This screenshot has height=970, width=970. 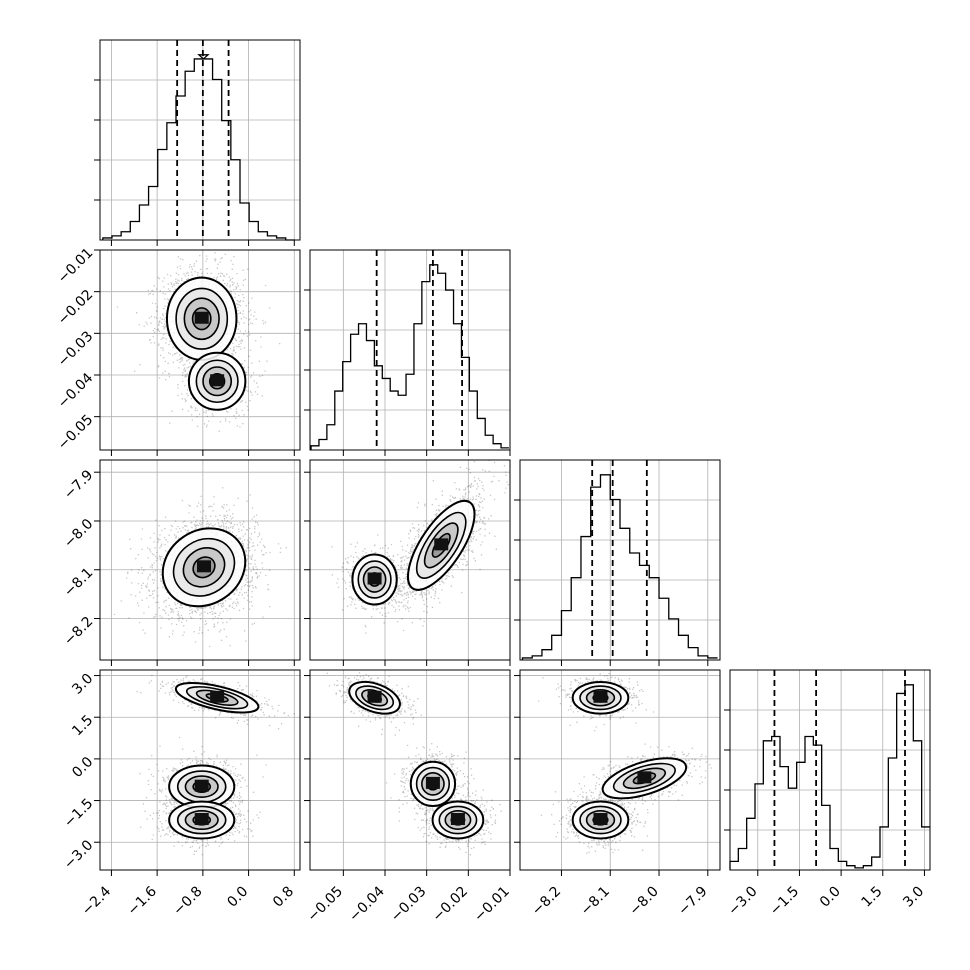 I want to click on histogram-p0, so click(x=197, y=142).